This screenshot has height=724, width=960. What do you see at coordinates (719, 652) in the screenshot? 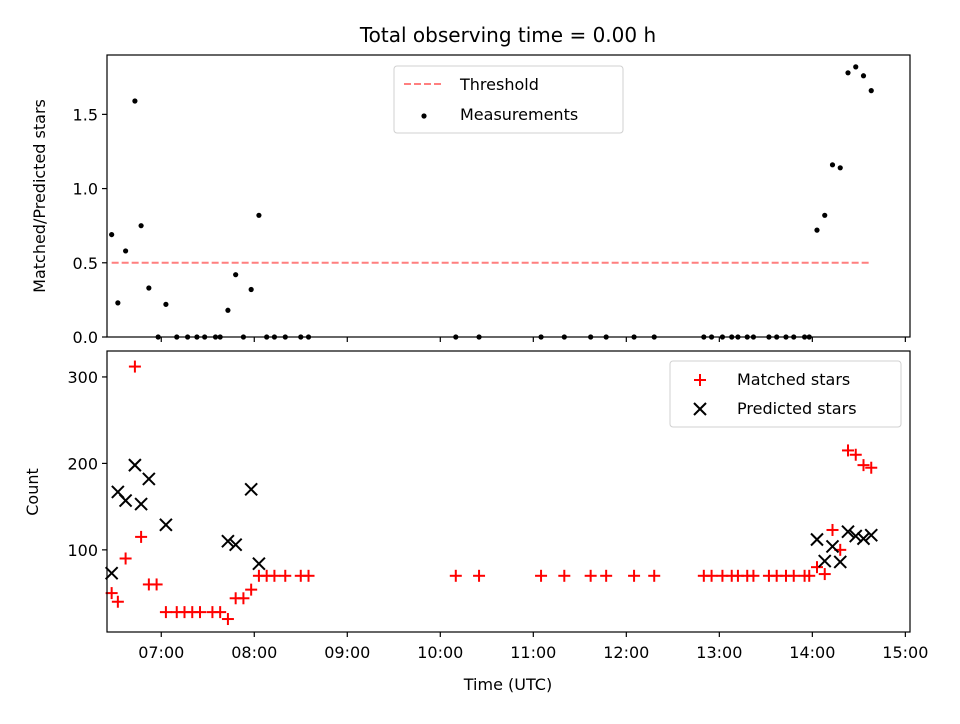
I see `bottom-x-tick-label: 13:00` at bounding box center [719, 652].